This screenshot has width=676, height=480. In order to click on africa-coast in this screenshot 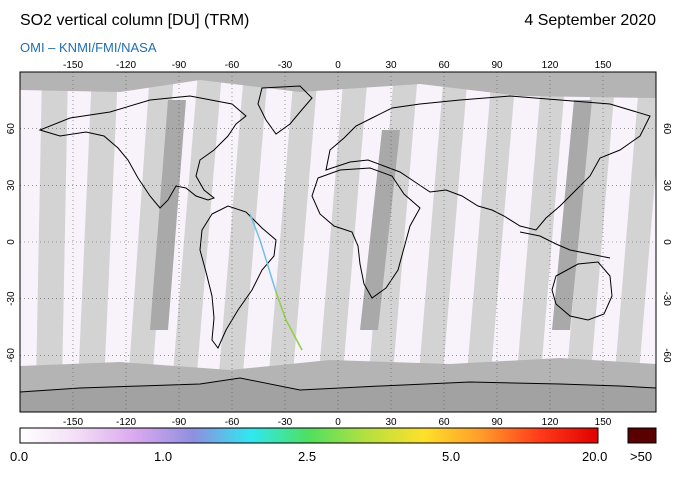, I will do `click(366, 233)`.